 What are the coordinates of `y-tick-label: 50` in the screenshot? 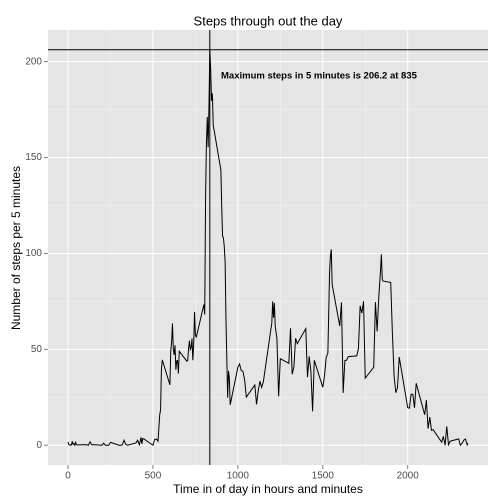 It's located at (37, 349).